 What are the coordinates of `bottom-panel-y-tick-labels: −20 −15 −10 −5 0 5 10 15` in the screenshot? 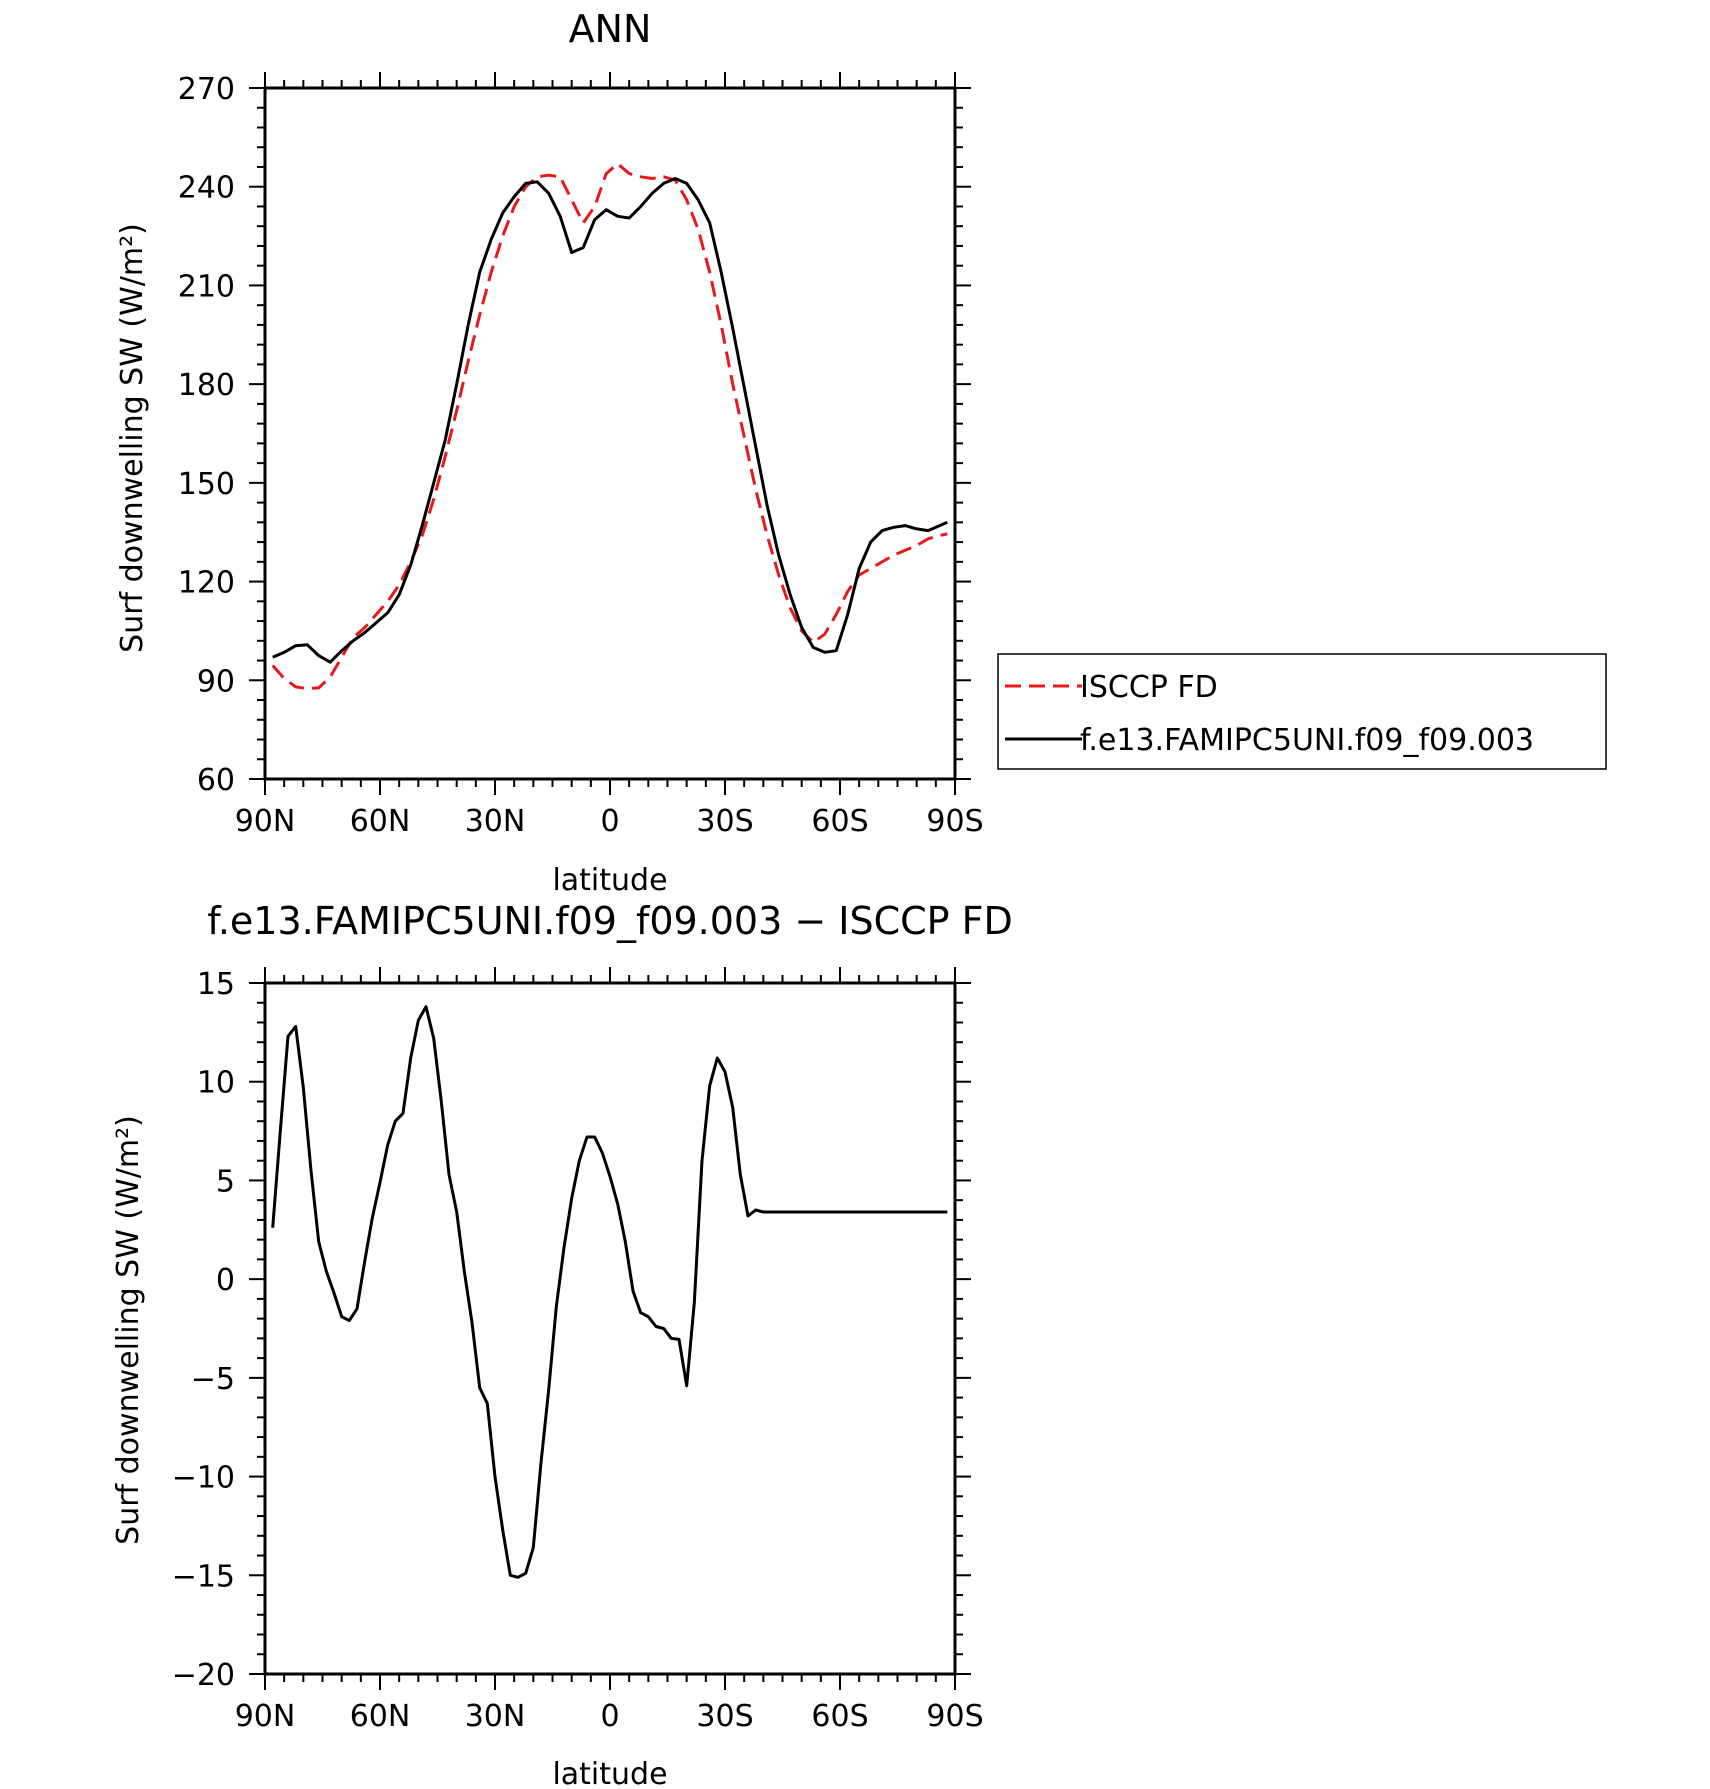 It's located at (203, 1330).